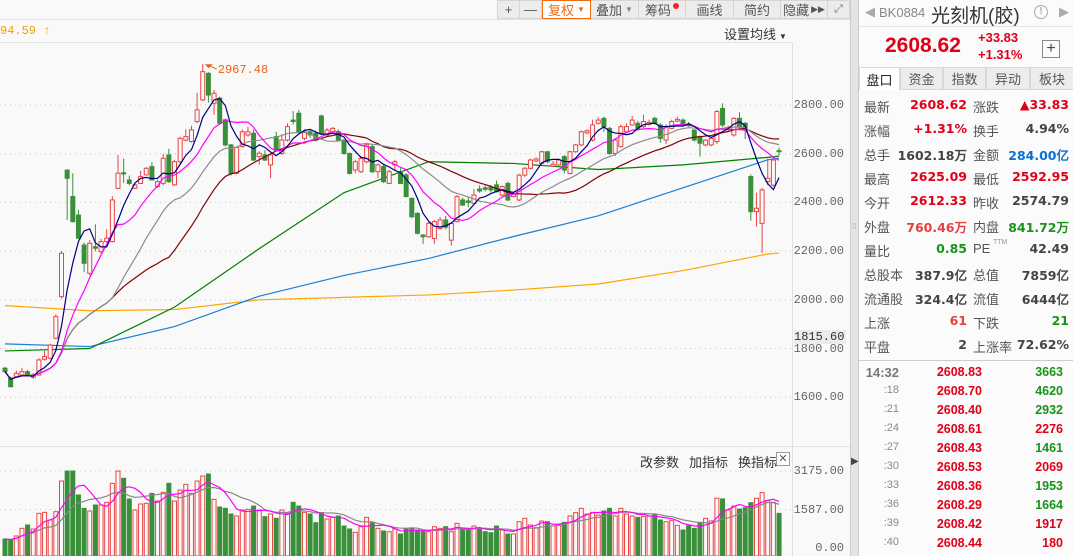  What do you see at coordinates (951, 248) in the screenshot?
I see `quote-value: 0.85` at bounding box center [951, 248].